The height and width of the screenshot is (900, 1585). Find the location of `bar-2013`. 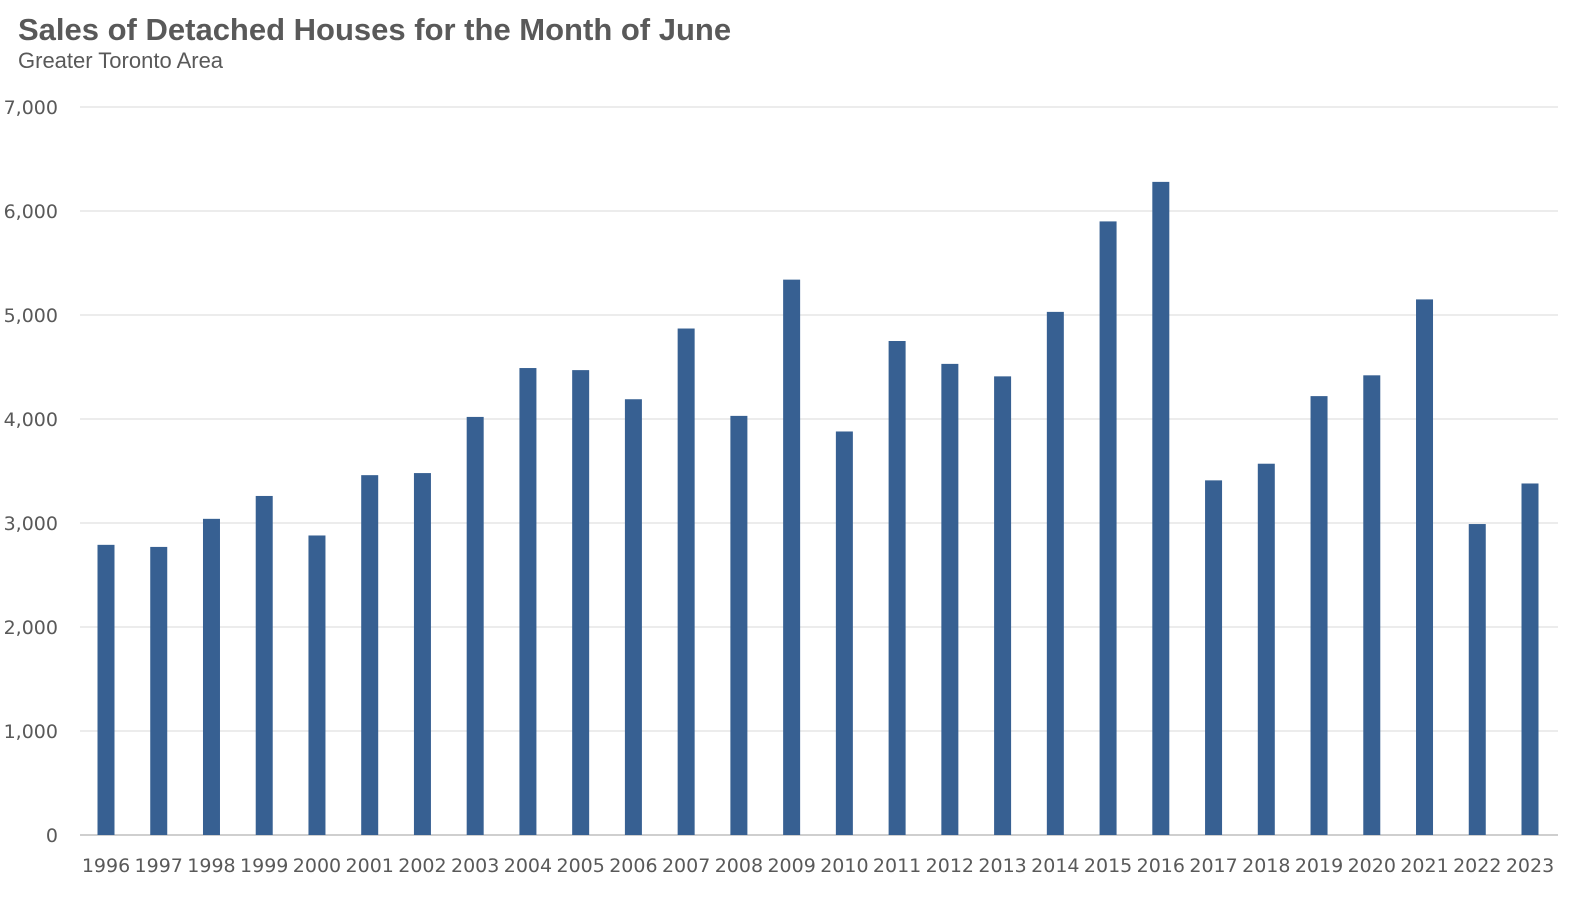

bar-2013 is located at coordinates (1003, 605).